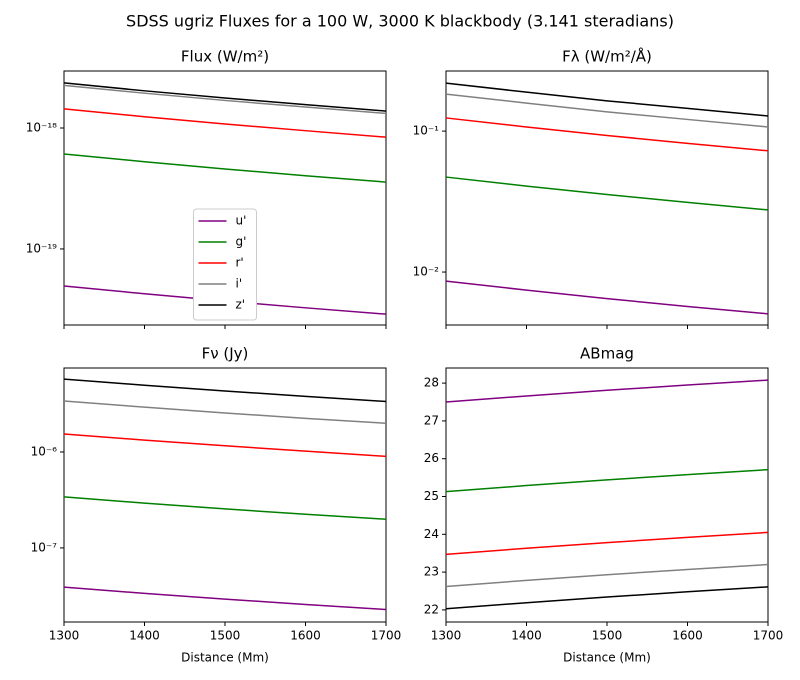 The image size is (800, 680). Describe the element at coordinates (607, 56) in the screenshot. I see `axes-title: Fλ (W/m²/Å)` at that location.